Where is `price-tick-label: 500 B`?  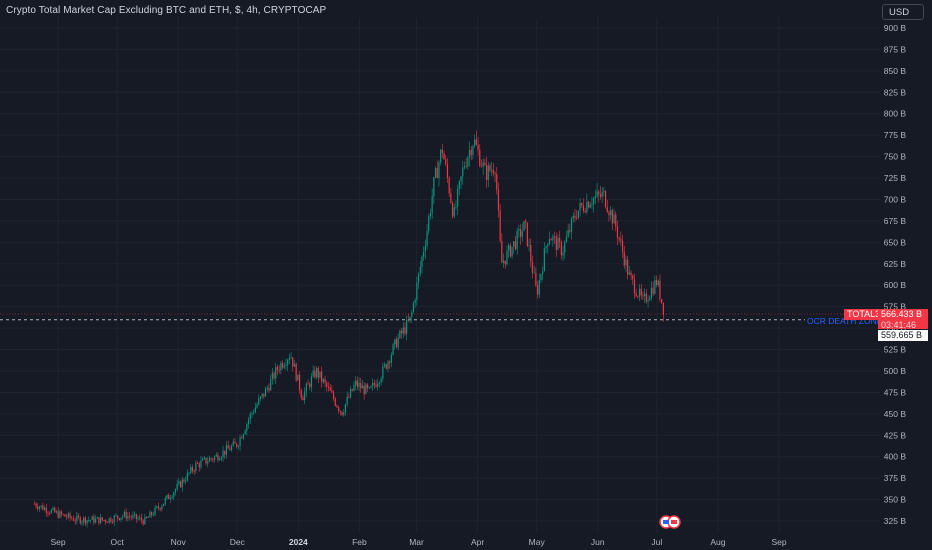 price-tick-label: 500 B is located at coordinates (895, 371).